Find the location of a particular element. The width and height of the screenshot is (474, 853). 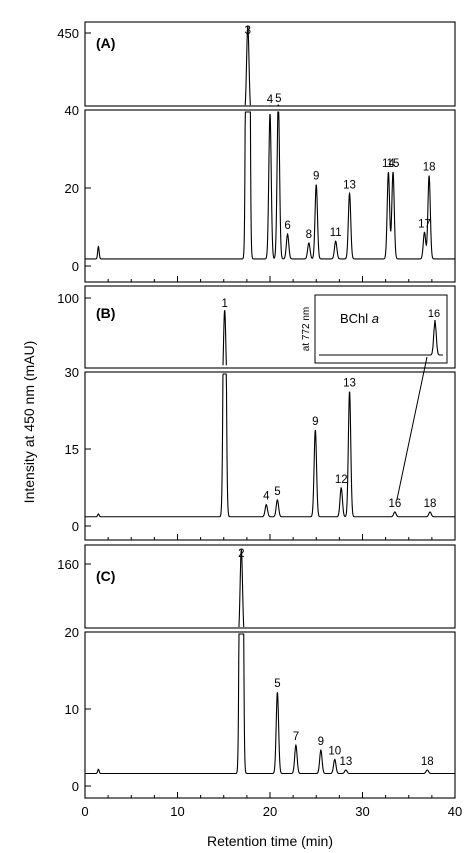

peak-label: 16 is located at coordinates (394, 504).